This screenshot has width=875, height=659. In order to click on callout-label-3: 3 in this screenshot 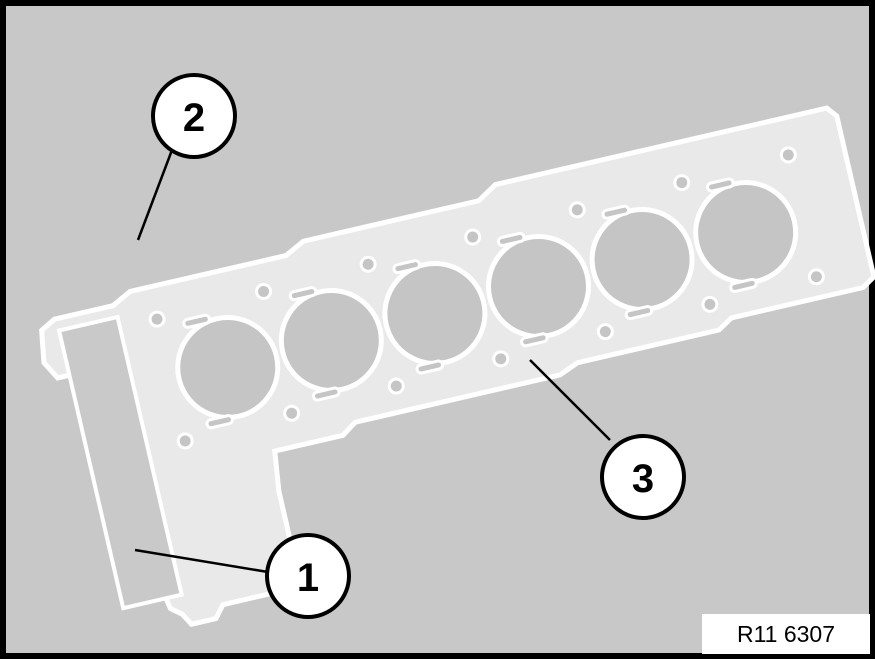, I will do `click(643, 479)`.